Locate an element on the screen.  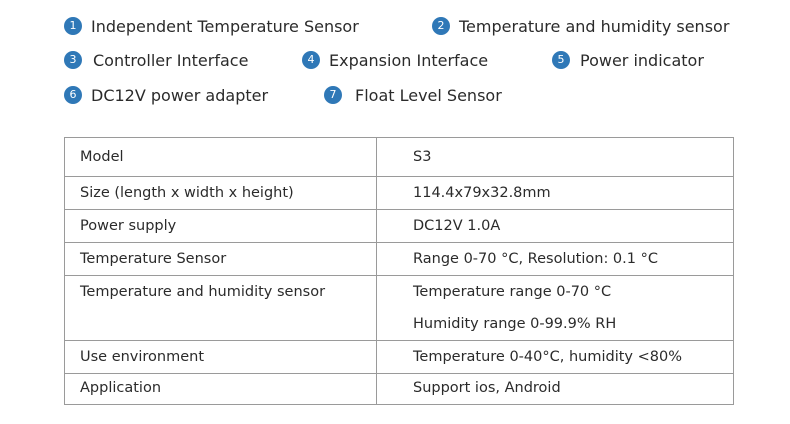
spec-label: Model is located at coordinates (102, 157).